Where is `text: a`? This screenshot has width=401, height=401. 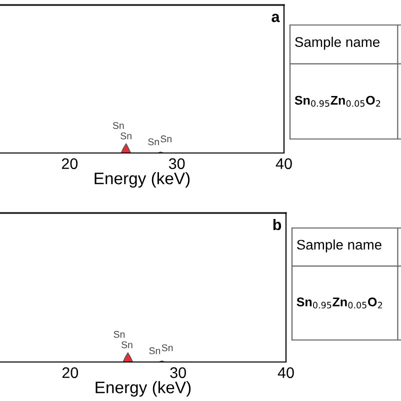
text: a is located at coordinates (276, 18).